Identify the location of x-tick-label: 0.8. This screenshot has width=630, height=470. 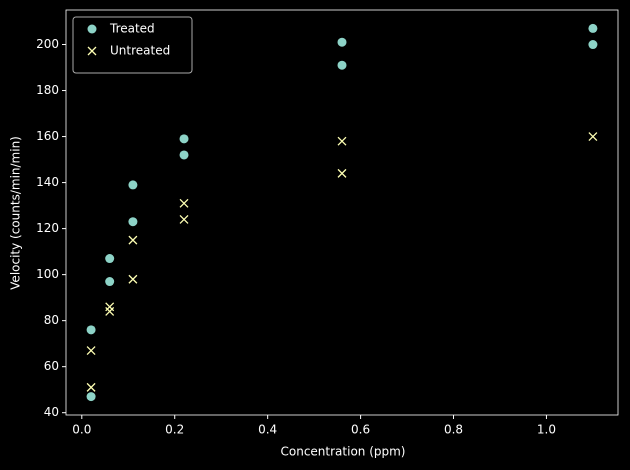
(453, 430).